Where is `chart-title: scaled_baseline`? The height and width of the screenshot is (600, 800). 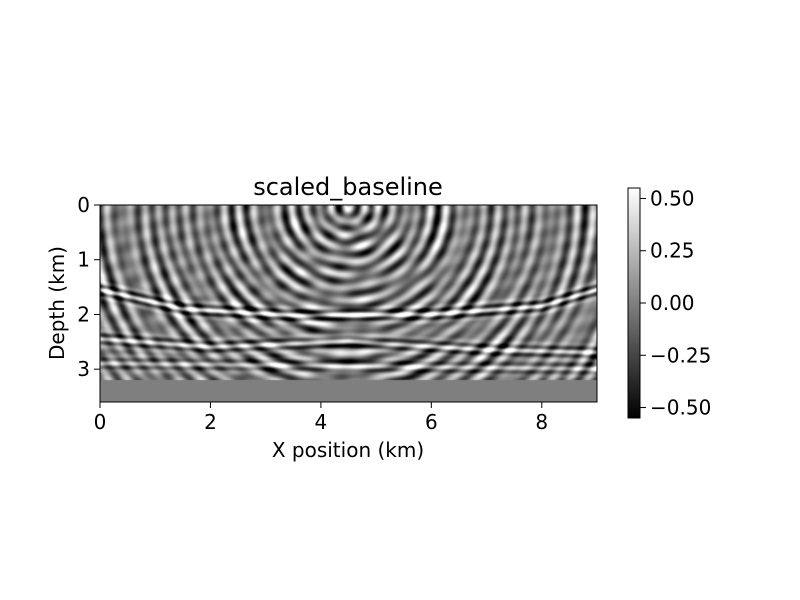 chart-title: scaled_baseline is located at coordinates (348, 187).